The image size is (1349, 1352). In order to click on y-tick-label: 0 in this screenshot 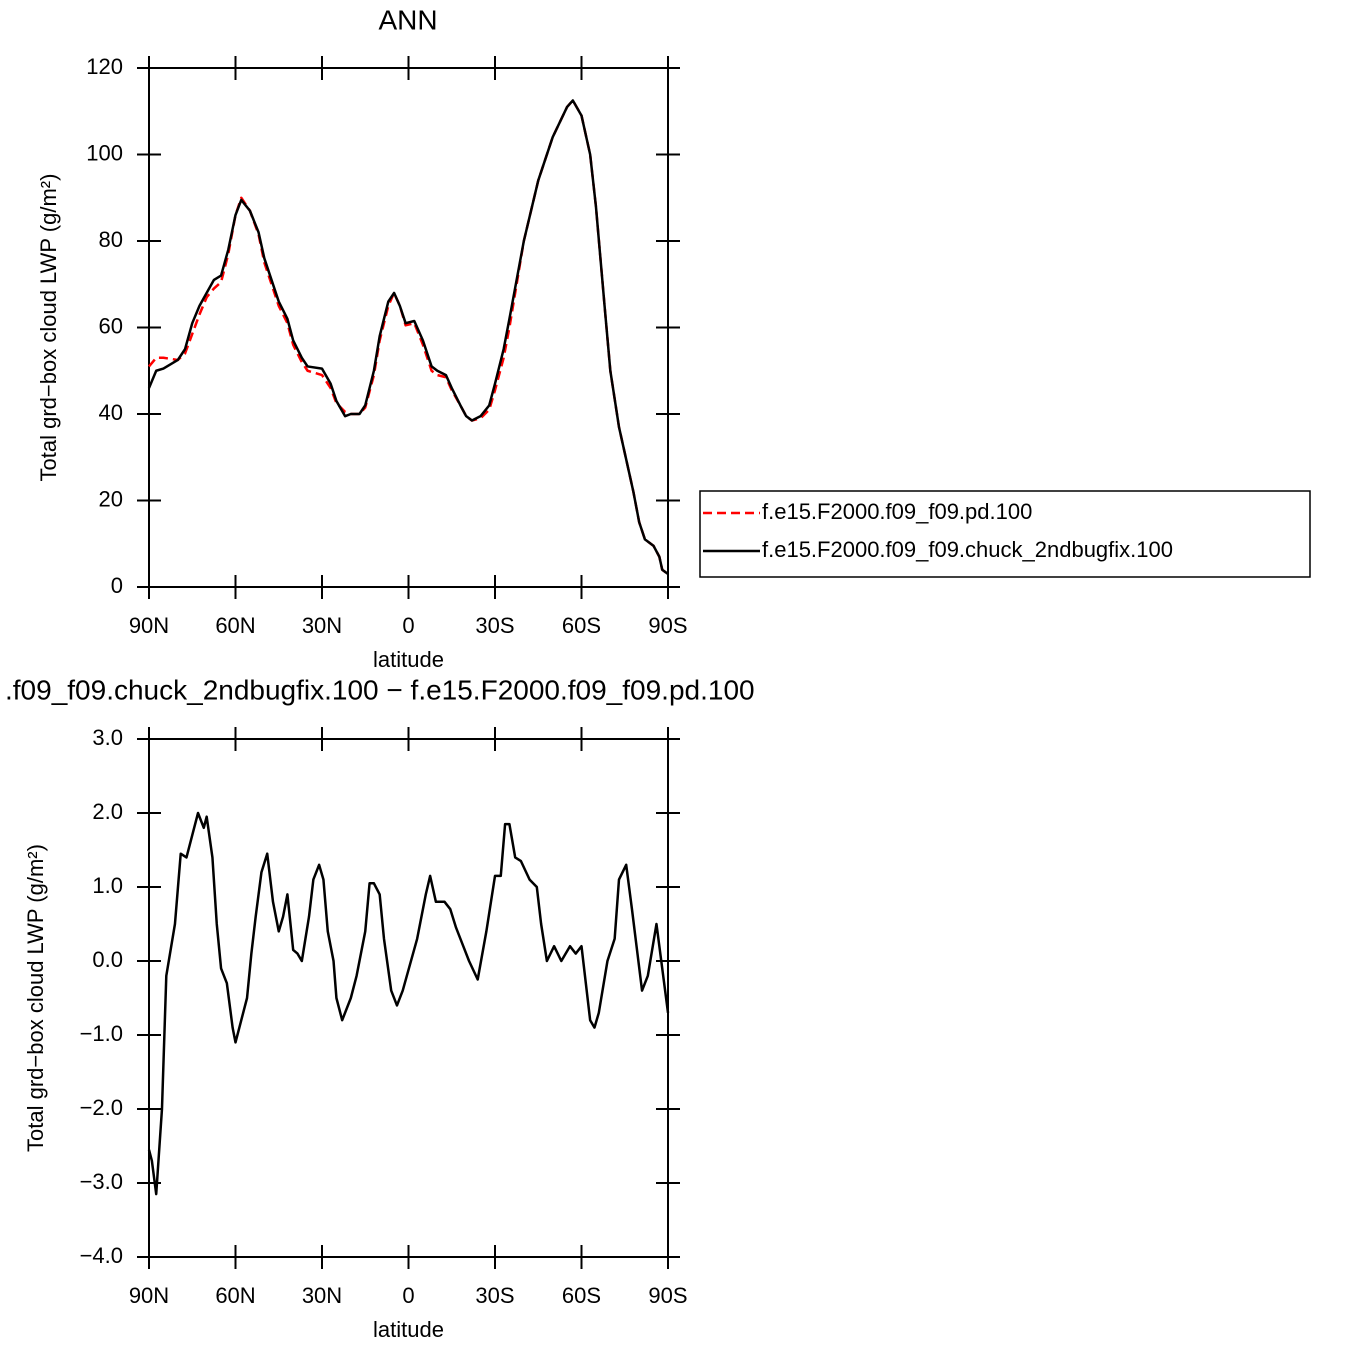, I will do `click(117, 585)`.